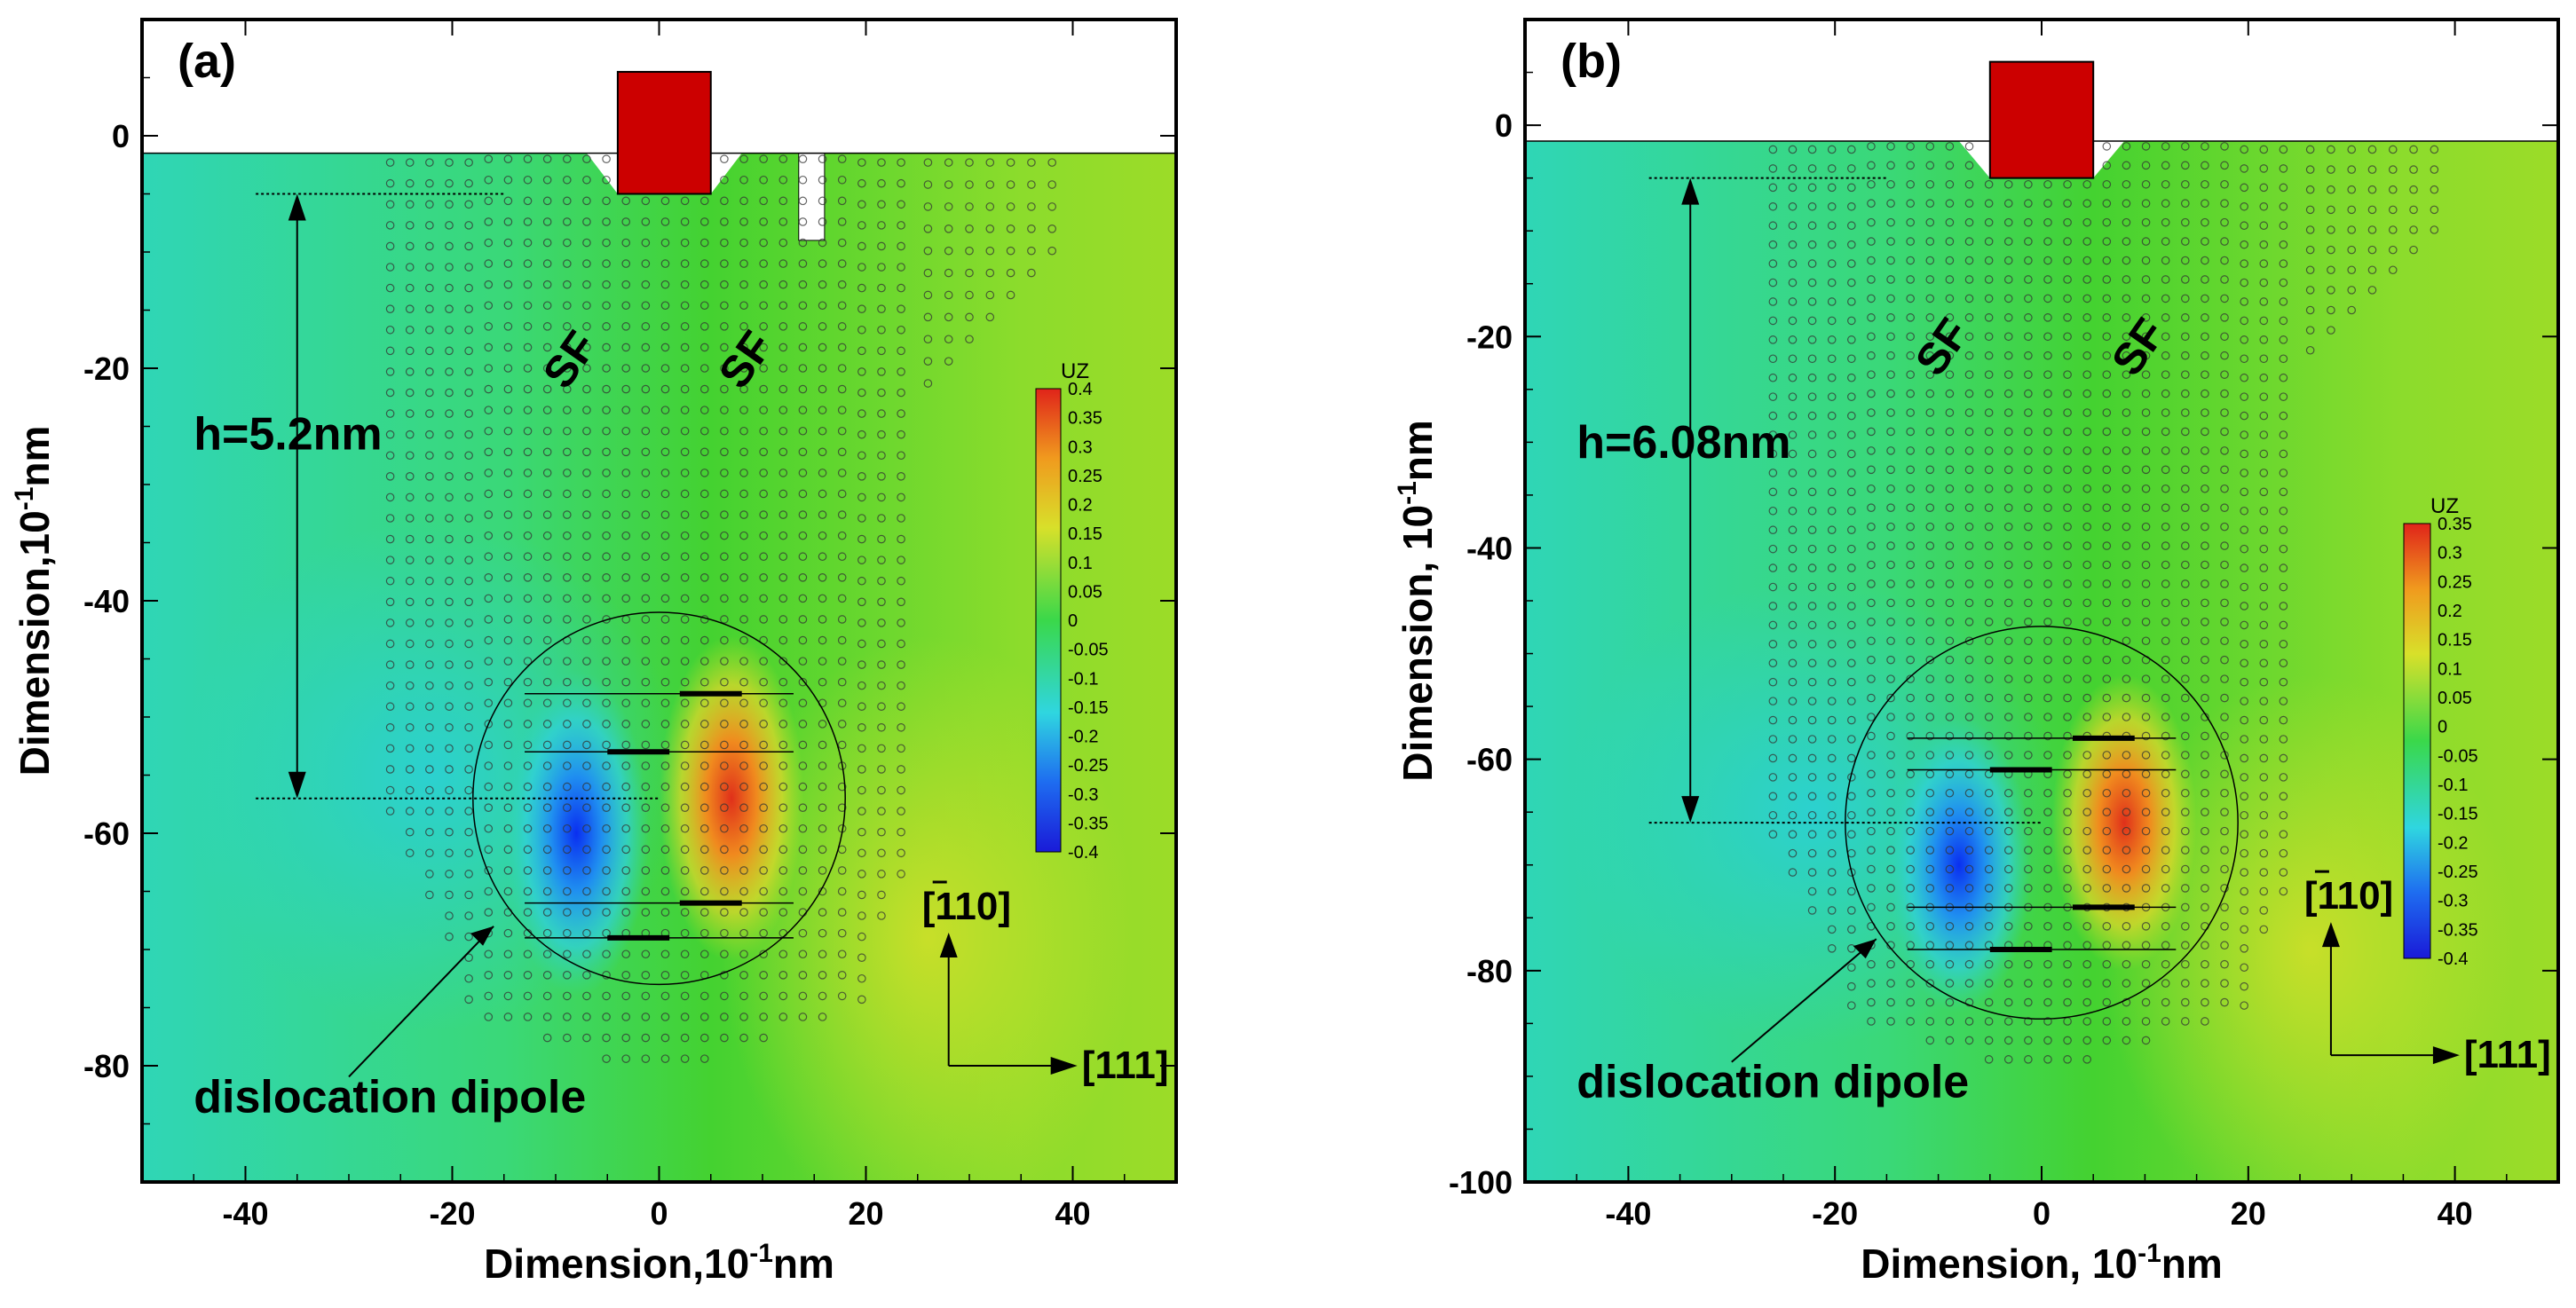  What do you see at coordinates (452, 1213) in the screenshot?
I see `x-tick-label: -20` at bounding box center [452, 1213].